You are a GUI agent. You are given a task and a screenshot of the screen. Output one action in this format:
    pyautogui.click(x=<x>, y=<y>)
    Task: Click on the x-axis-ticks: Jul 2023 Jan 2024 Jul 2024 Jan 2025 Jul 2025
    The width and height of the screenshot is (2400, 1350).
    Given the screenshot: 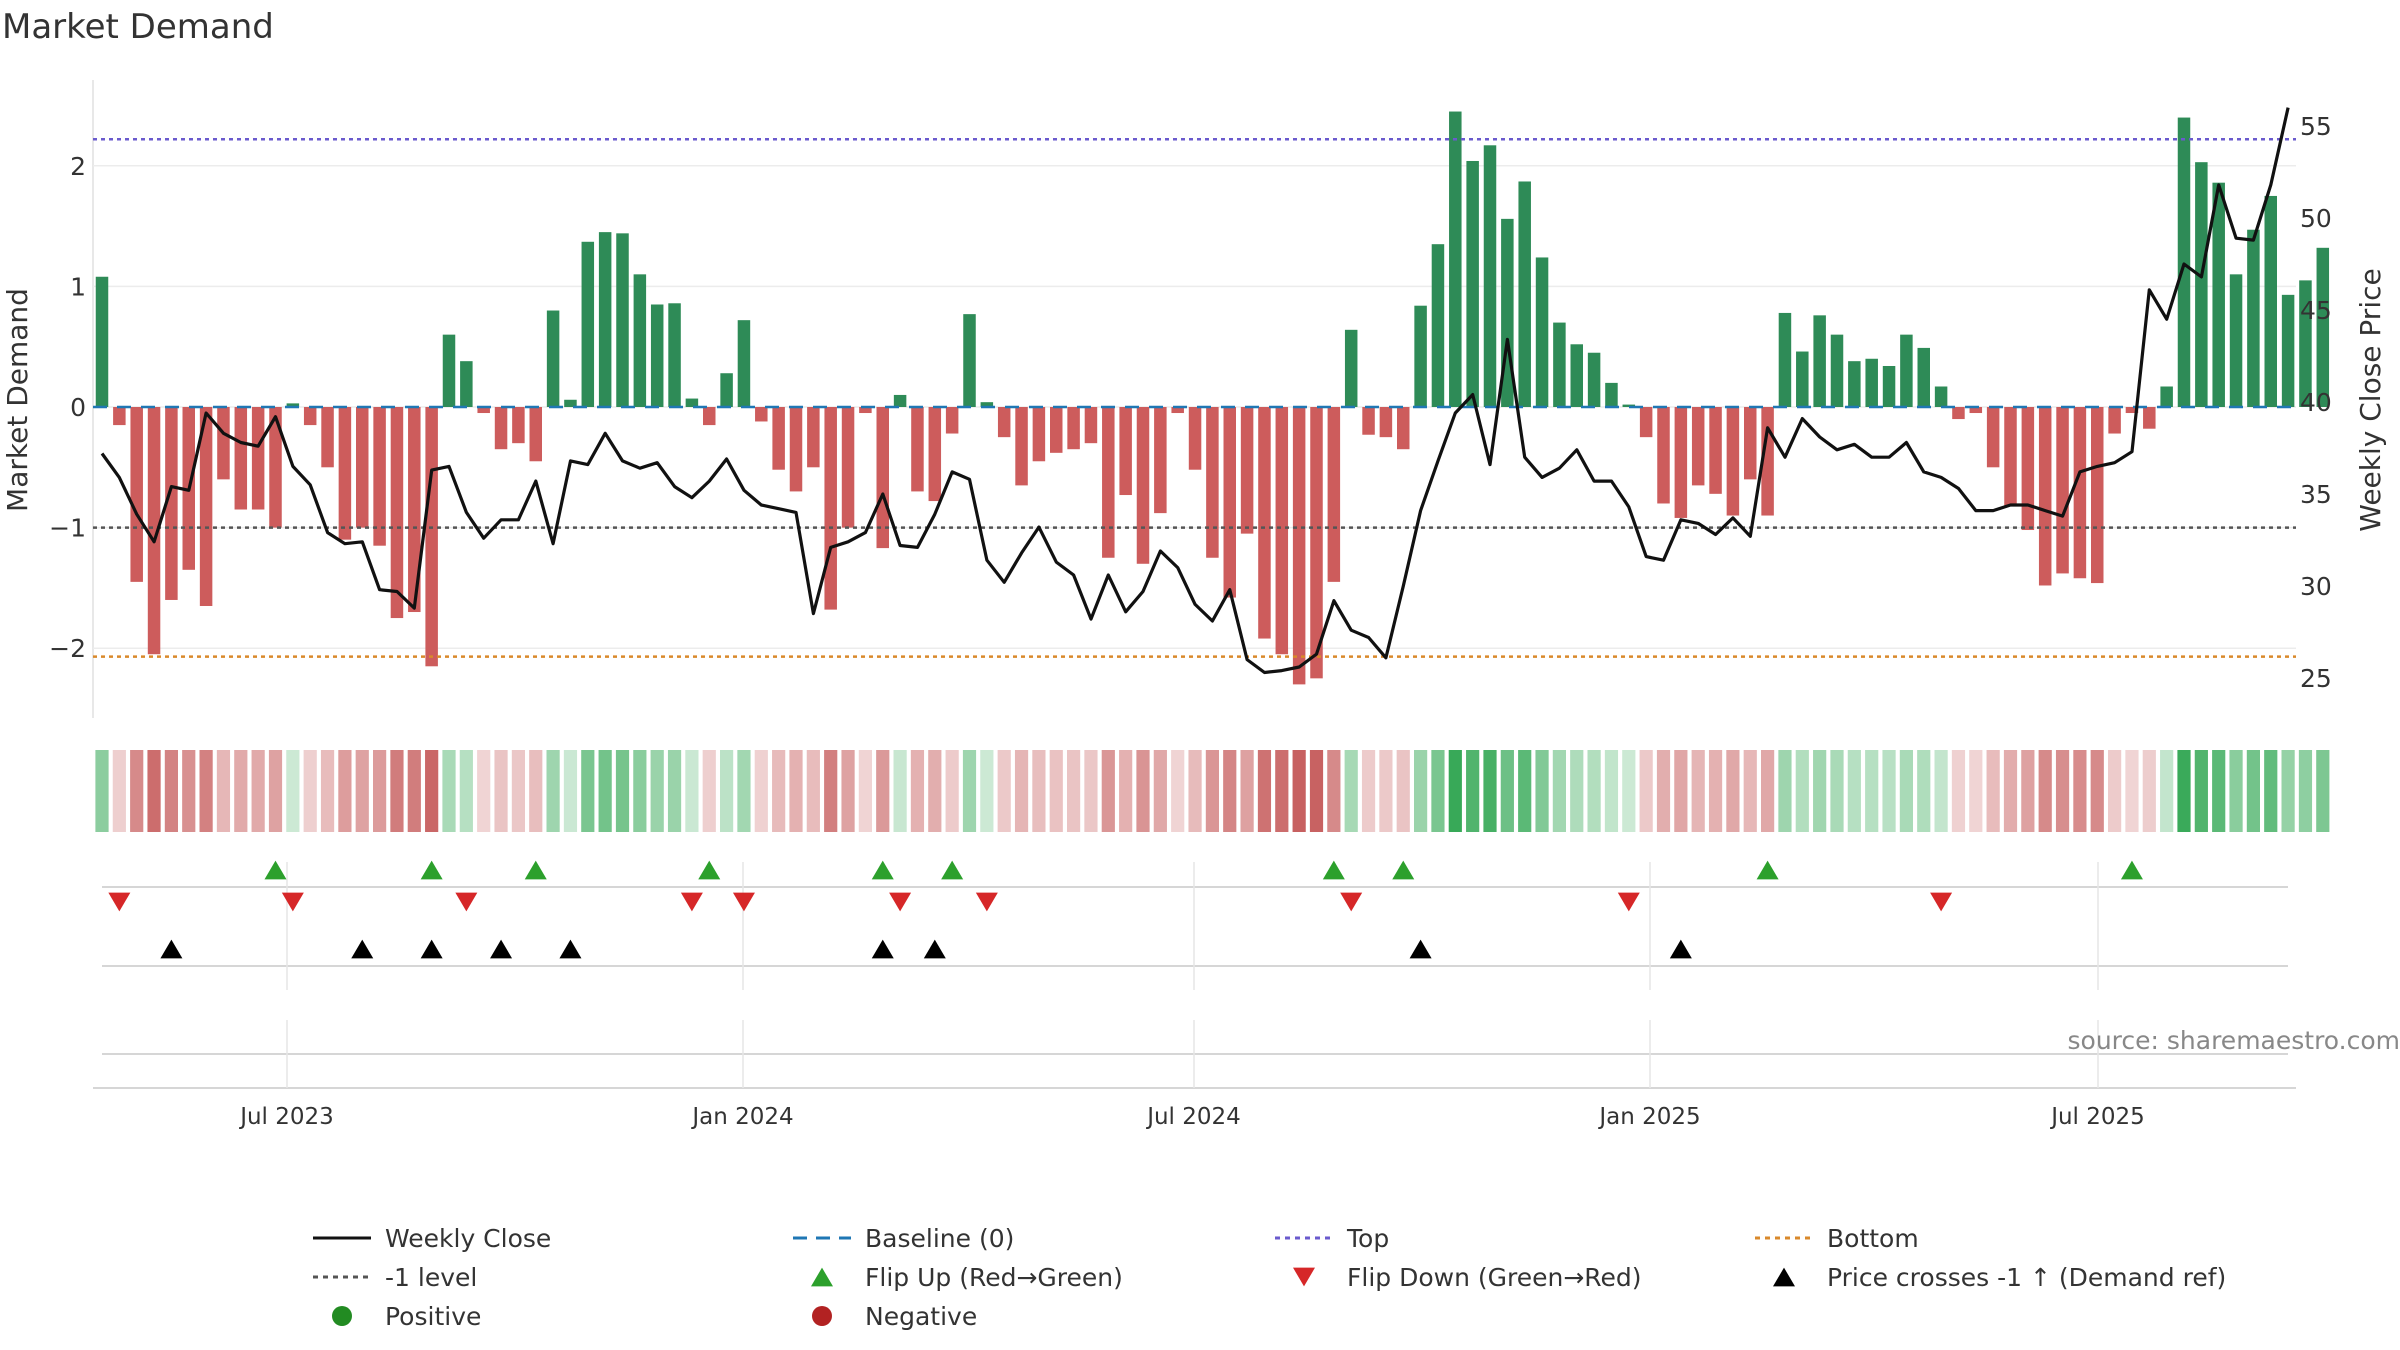 What is the action you would take?
    pyautogui.click(x=1191, y=1117)
    